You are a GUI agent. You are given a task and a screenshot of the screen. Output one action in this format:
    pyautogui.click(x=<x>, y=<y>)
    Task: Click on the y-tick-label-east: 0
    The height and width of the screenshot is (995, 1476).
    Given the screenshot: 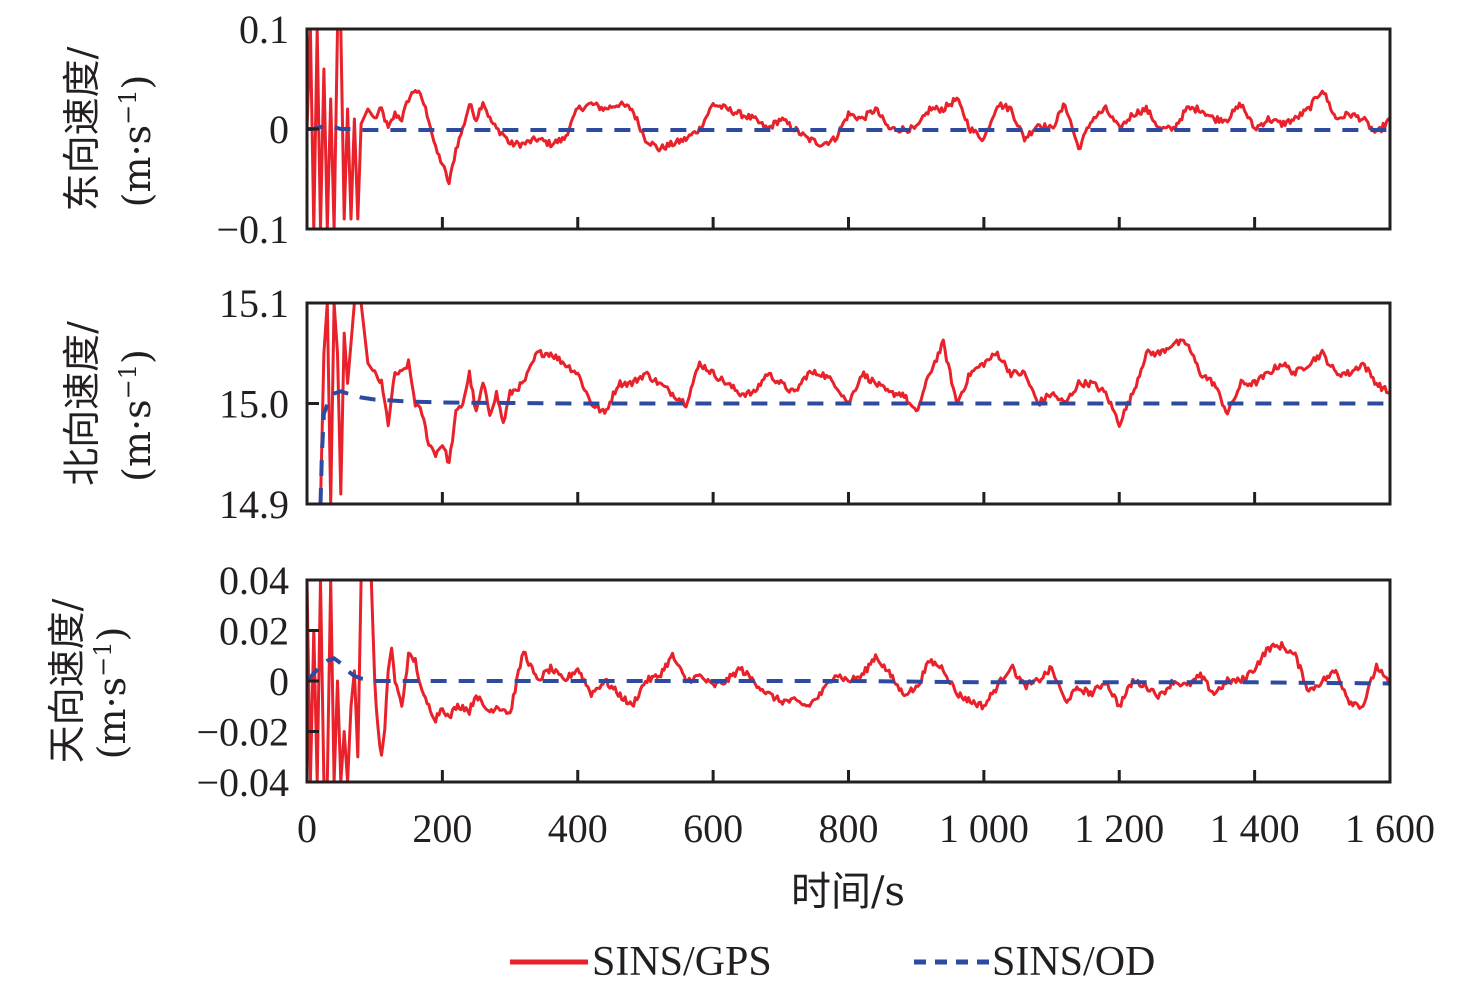 What is the action you would take?
    pyautogui.click(x=279, y=129)
    